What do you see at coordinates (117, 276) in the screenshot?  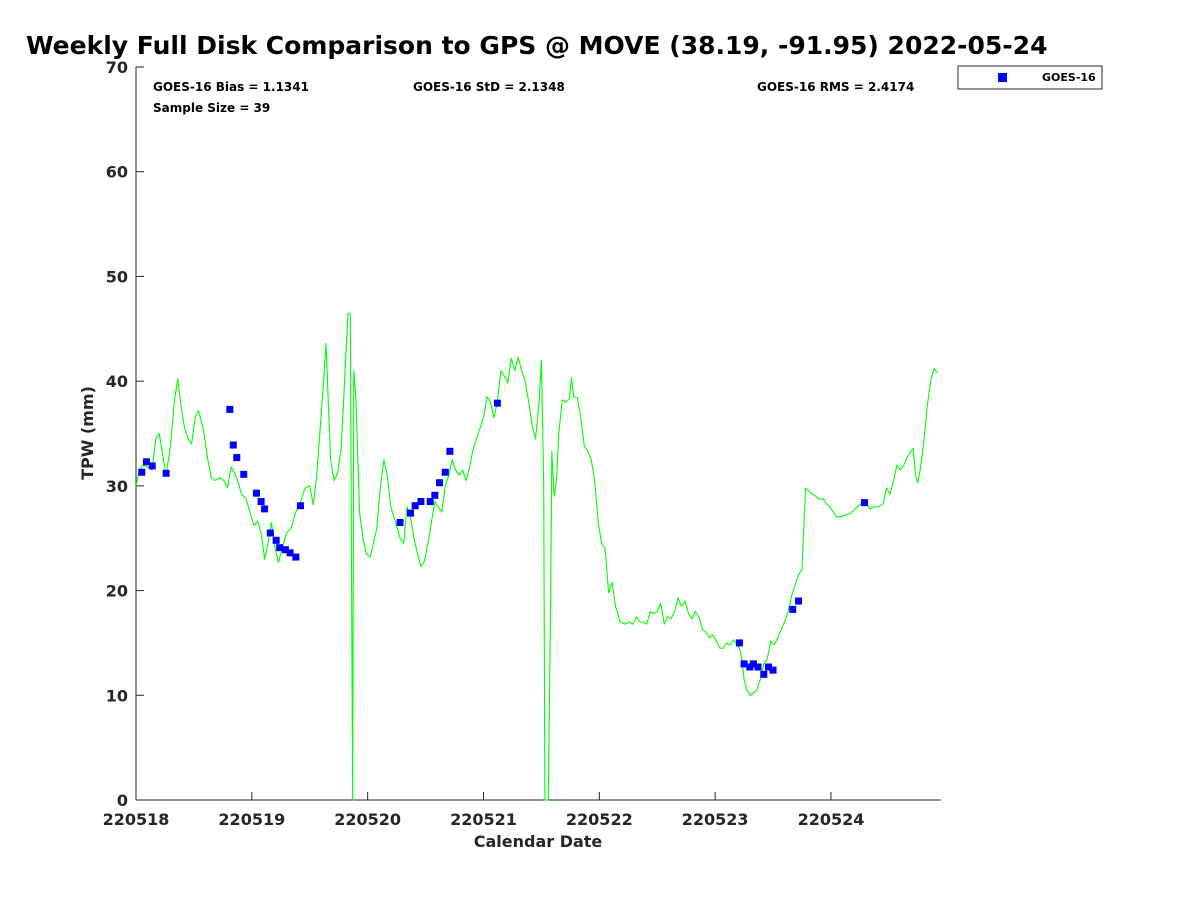 I see `y-tick-label: 50` at bounding box center [117, 276].